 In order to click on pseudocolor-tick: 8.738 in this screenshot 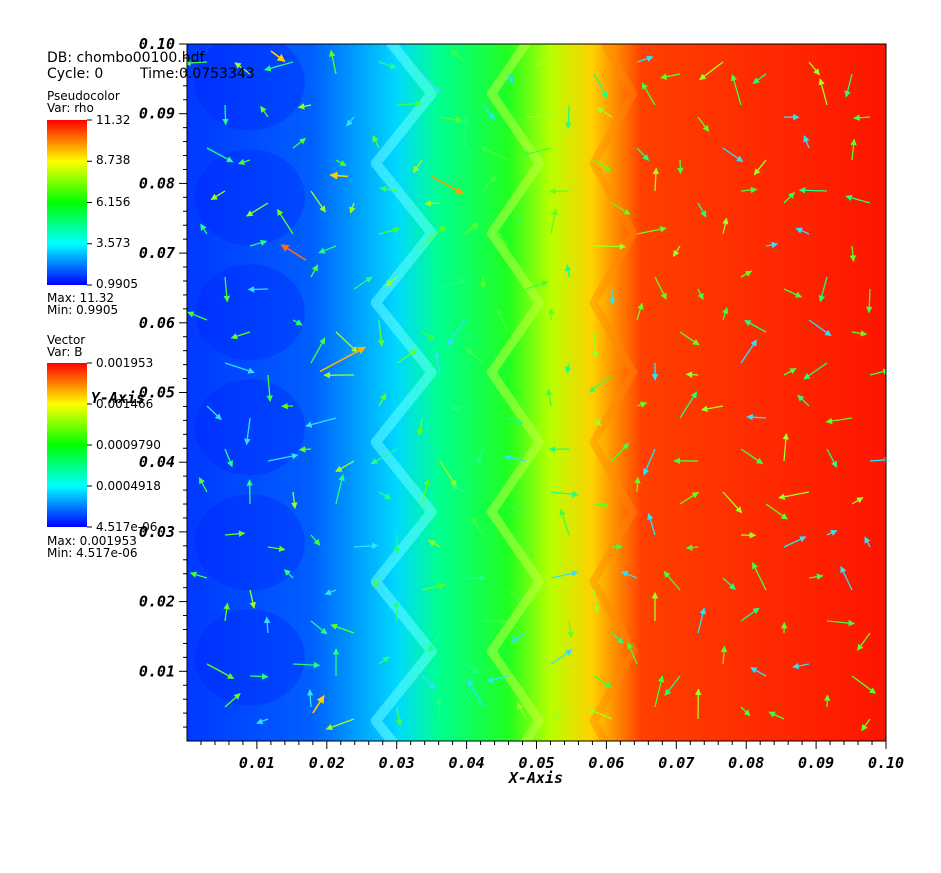, I will do `click(113, 160)`.